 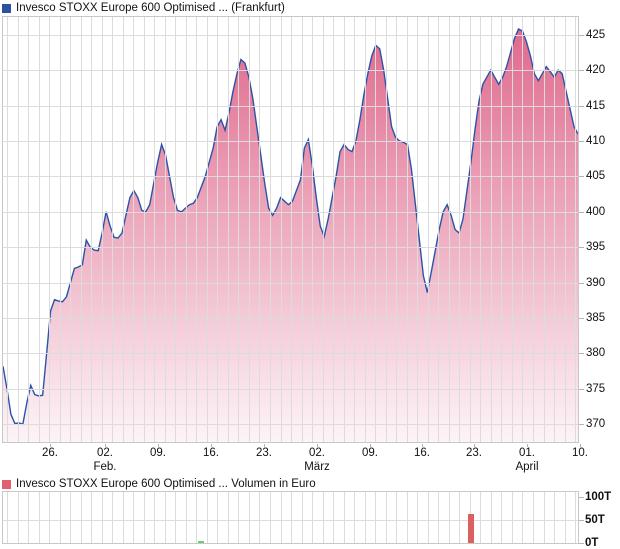 I want to click on volume-axis-label: 100T, so click(x=598, y=497).